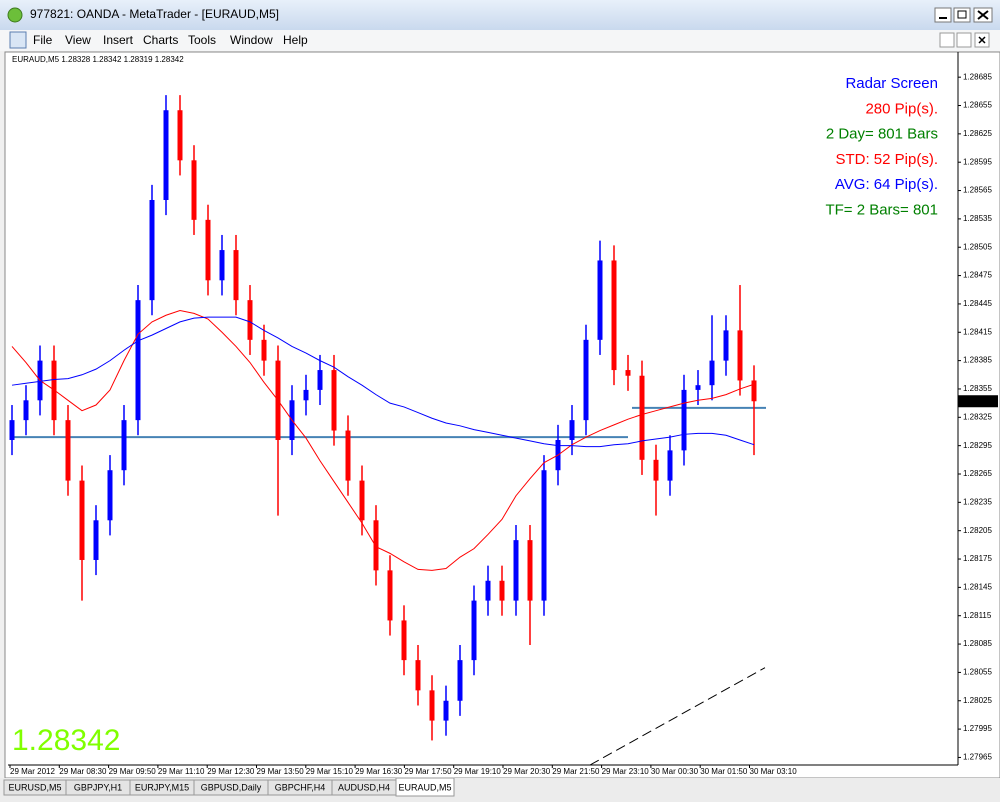 The image size is (1000, 802). What do you see at coordinates (478, 771) in the screenshot?
I see `x-tick-label: 29 Mar 19:10` at bounding box center [478, 771].